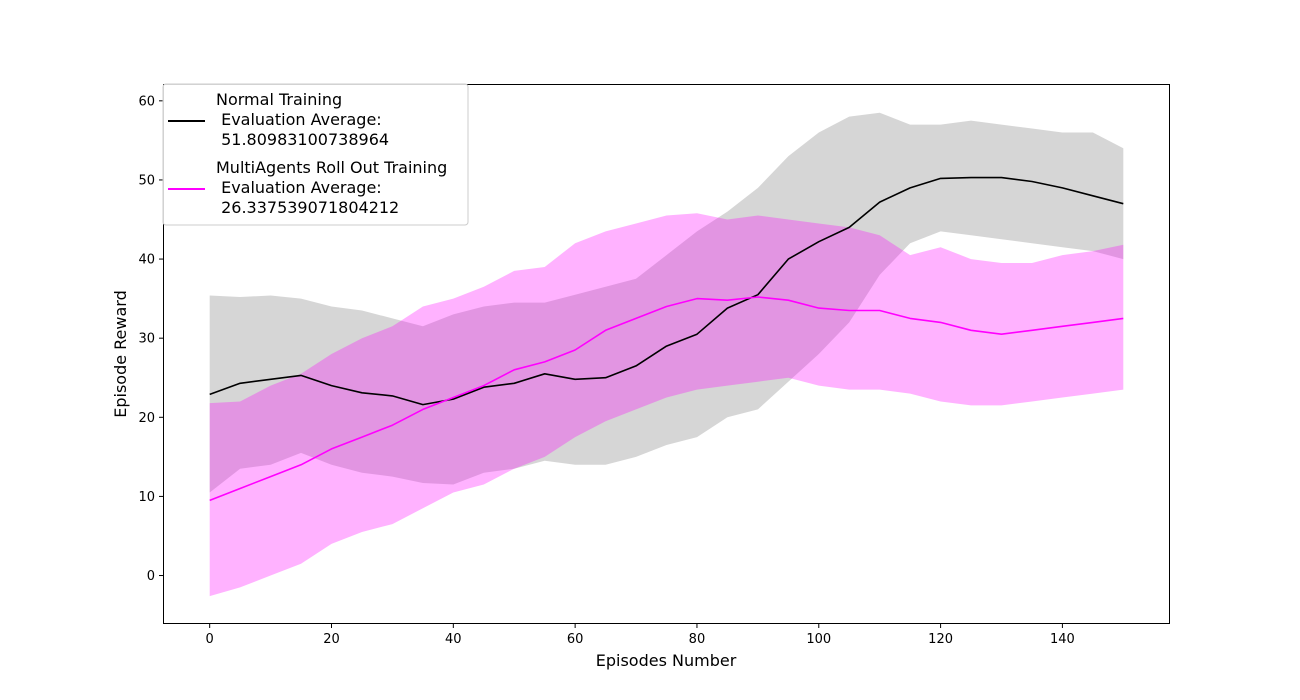 The height and width of the screenshot is (700, 1300). Describe the element at coordinates (697, 639) in the screenshot. I see `x-tick-label: 80` at that location.